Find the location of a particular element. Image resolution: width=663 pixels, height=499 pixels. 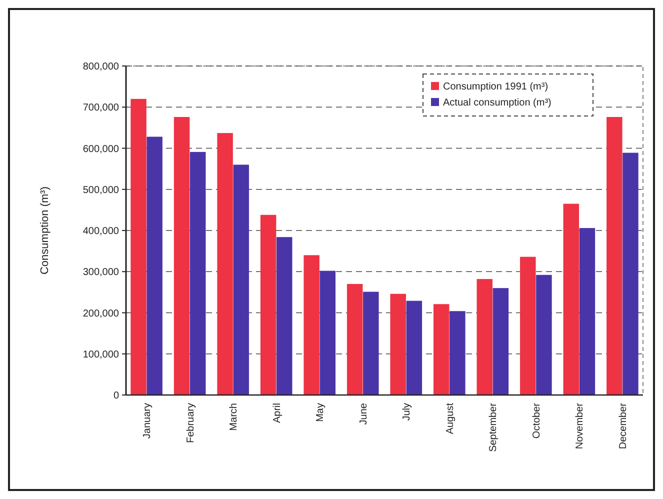

legend-label: Actual consumption (m³) is located at coordinates (497, 103).